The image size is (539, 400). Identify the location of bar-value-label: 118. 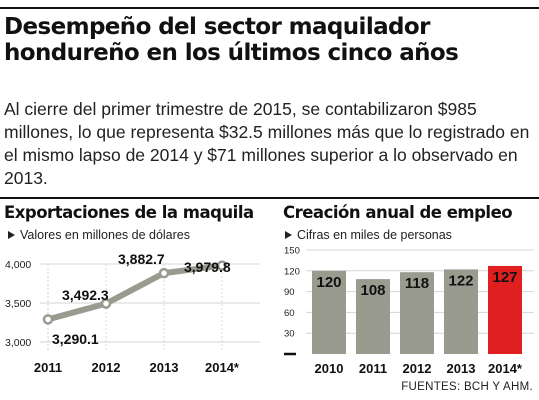
(417, 283).